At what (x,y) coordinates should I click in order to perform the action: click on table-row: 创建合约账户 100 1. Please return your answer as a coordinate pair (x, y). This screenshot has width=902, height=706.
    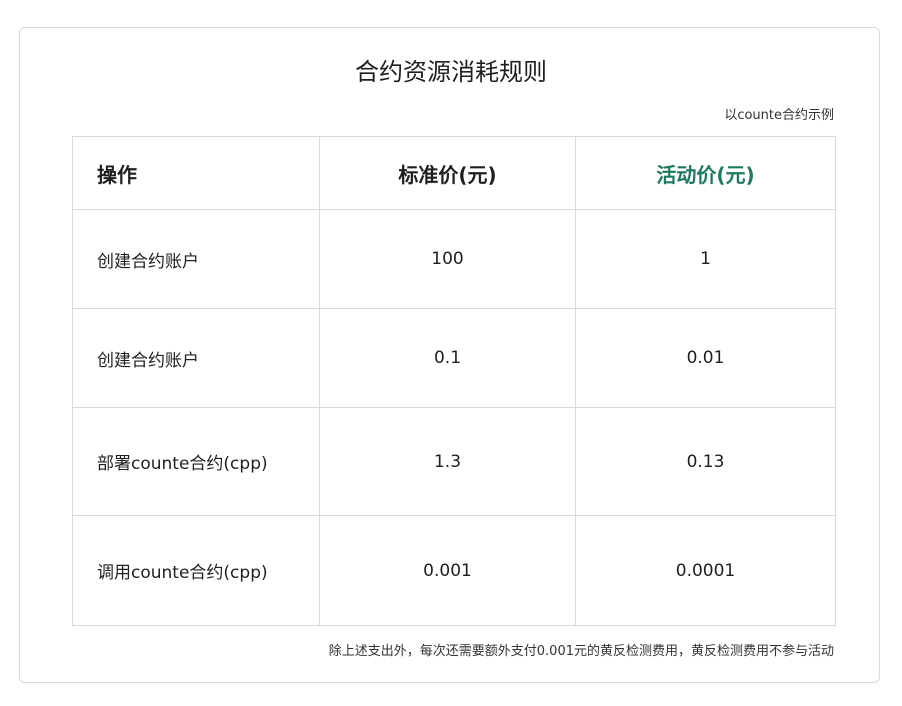
    Looking at the image, I should click on (454, 259).